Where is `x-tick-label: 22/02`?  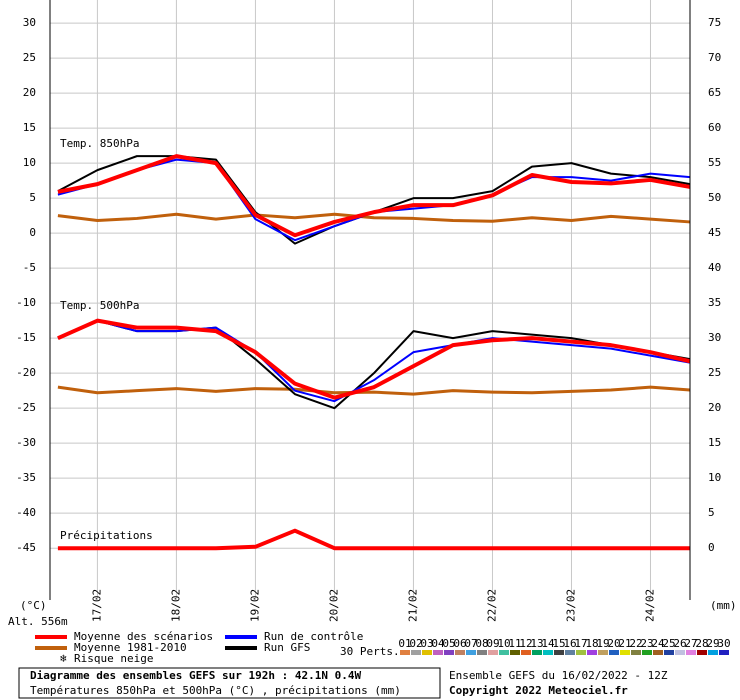
x-tick-label: 22/02 is located at coordinates (491, 605).